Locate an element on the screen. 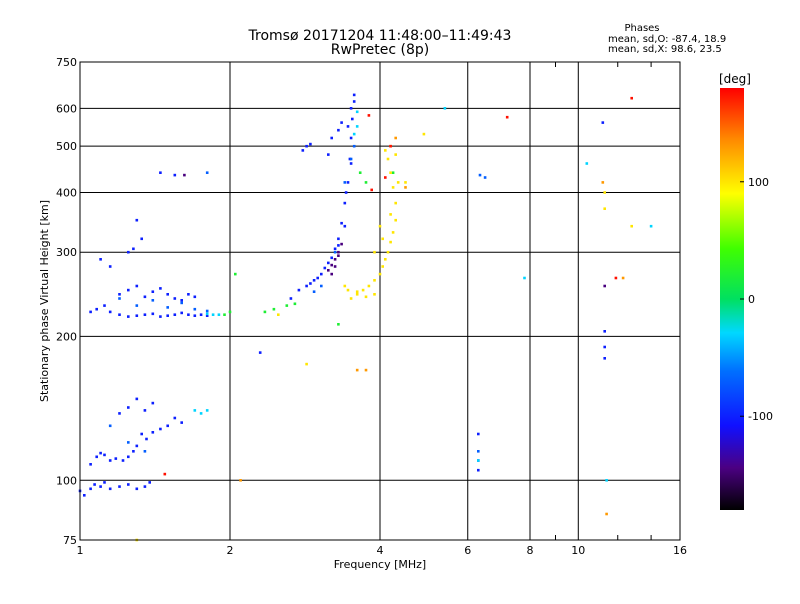 The image size is (800, 604). x-tick-label: 8 is located at coordinates (530, 550).